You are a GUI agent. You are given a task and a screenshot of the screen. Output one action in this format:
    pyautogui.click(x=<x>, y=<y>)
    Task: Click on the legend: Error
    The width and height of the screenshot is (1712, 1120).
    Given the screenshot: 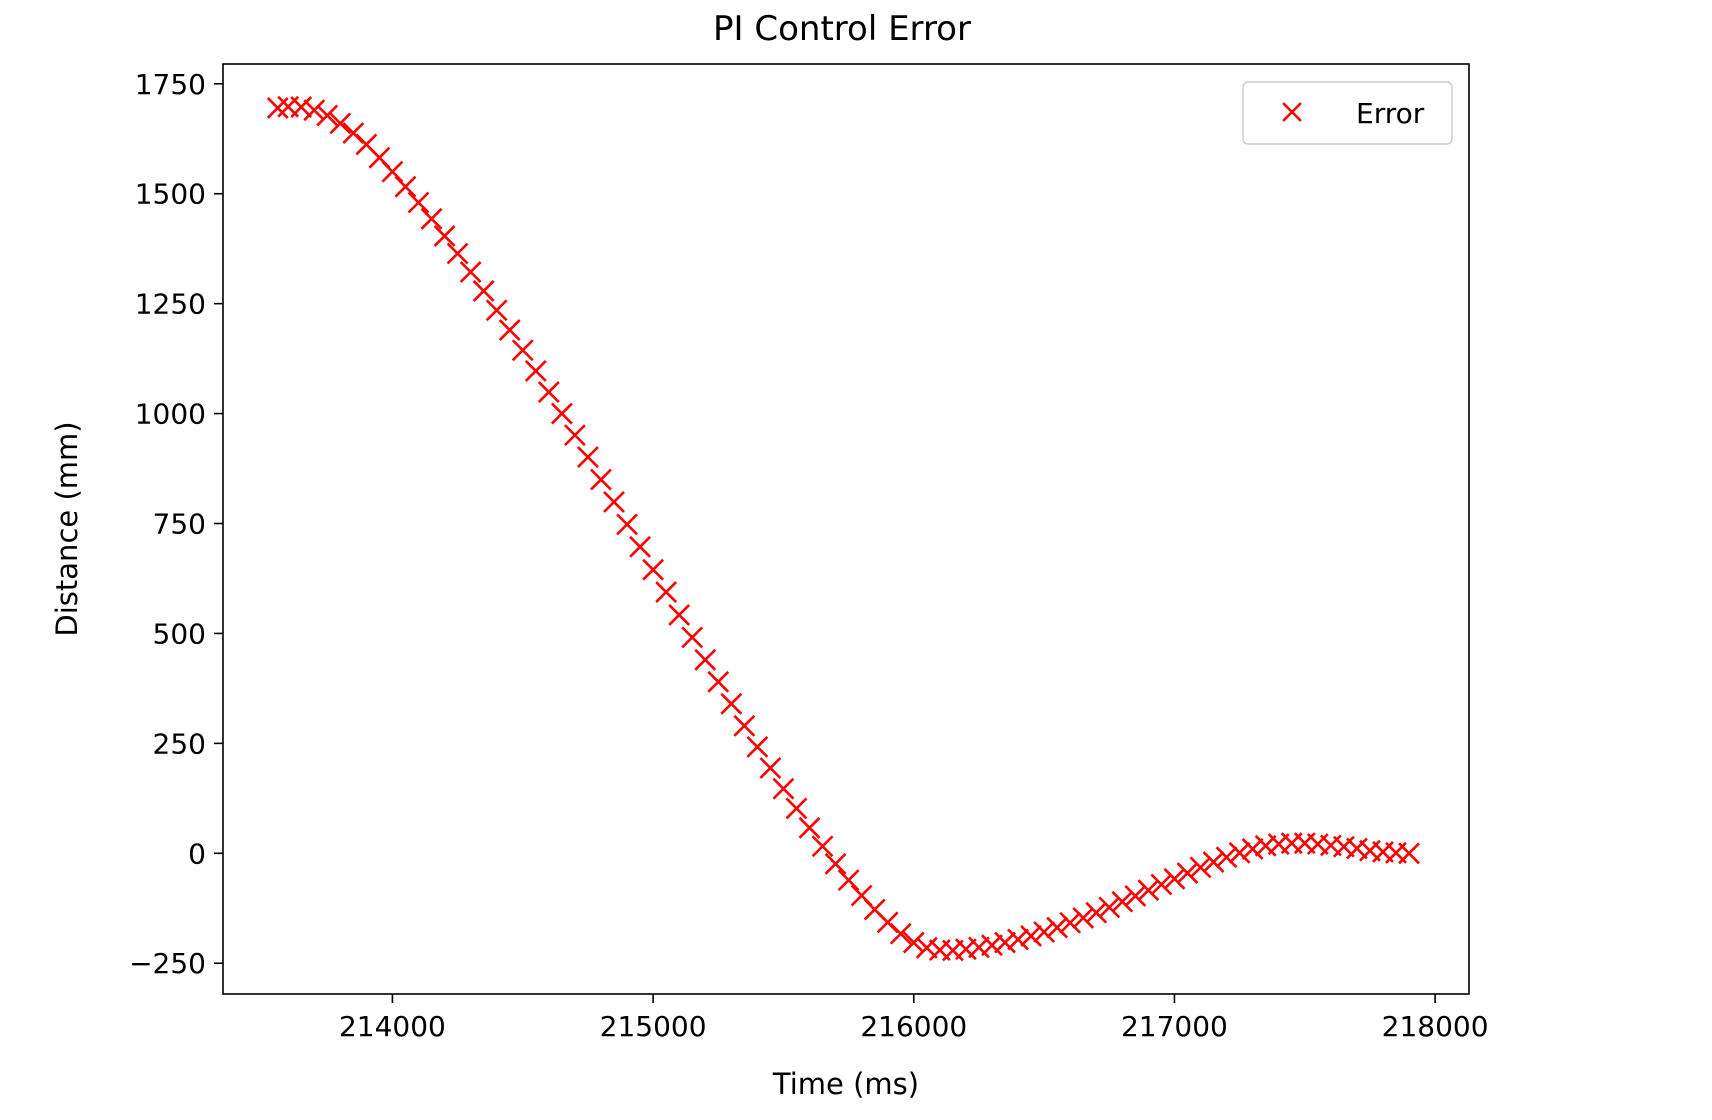 What is the action you would take?
    pyautogui.click(x=1347, y=113)
    